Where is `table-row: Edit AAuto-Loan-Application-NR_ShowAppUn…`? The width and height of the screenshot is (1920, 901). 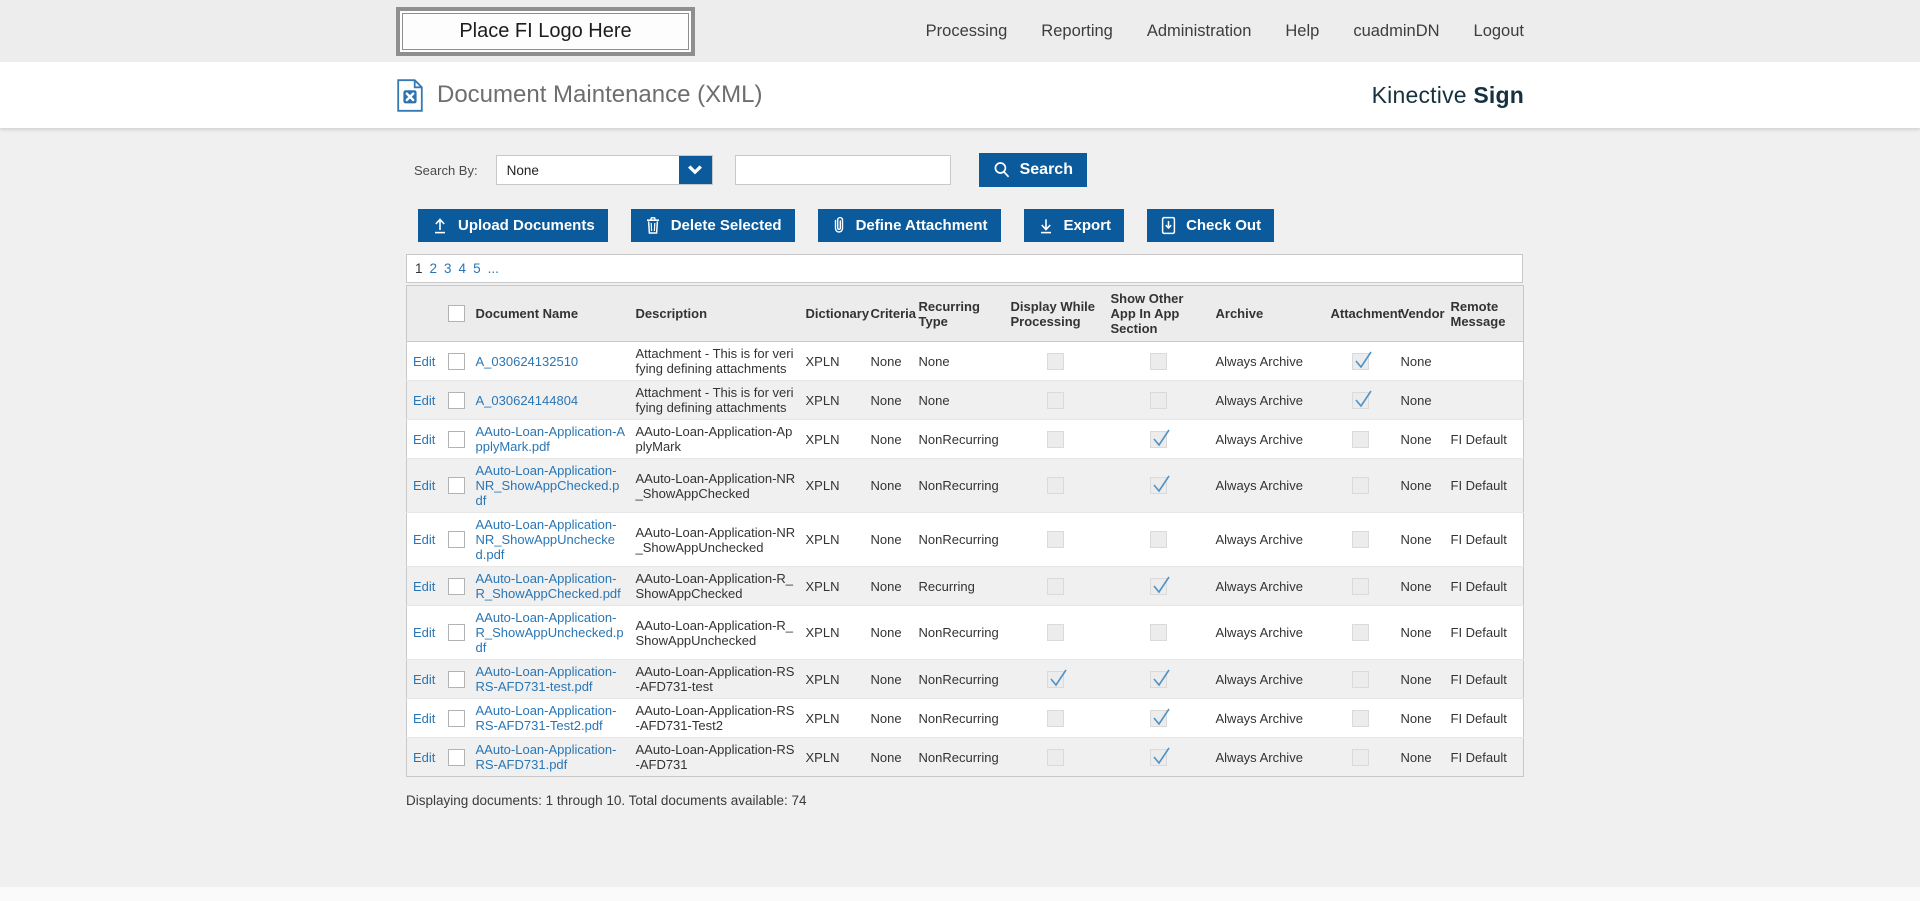
table-row: Edit AAuto-Loan-Application-NR_ShowAppUn… is located at coordinates (965, 539).